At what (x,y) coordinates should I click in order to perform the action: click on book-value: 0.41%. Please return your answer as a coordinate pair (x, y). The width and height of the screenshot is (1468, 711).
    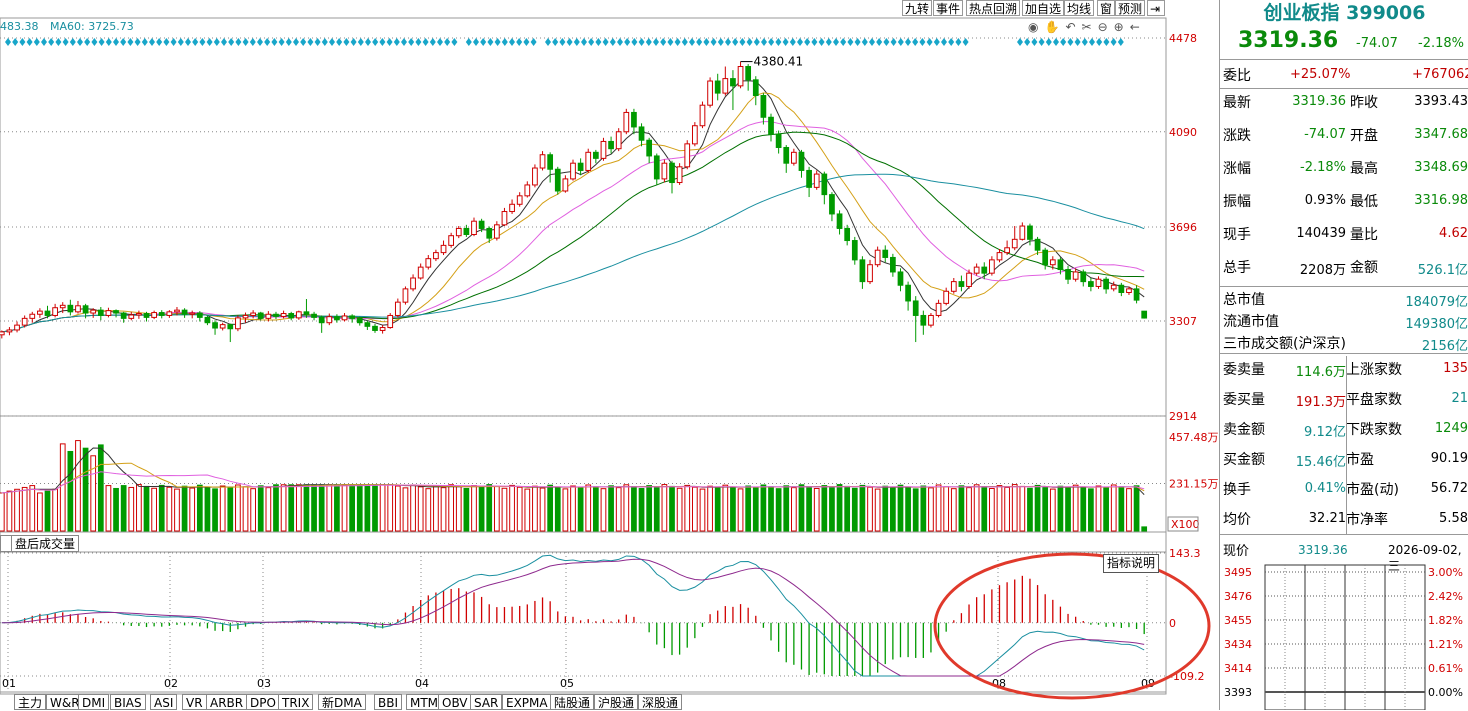
    Looking at the image, I should click on (1325, 488).